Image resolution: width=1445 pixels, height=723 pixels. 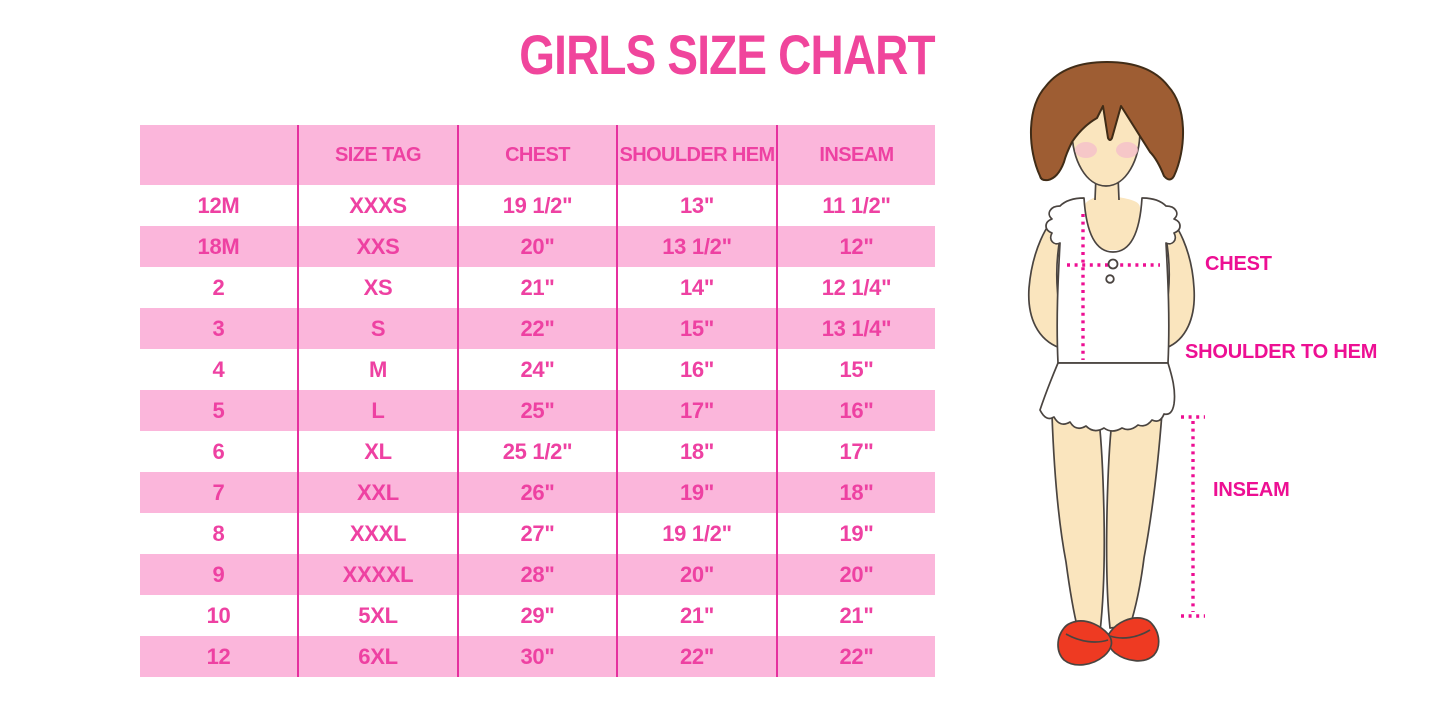 I want to click on cell-inseam: 16", so click(x=855, y=410).